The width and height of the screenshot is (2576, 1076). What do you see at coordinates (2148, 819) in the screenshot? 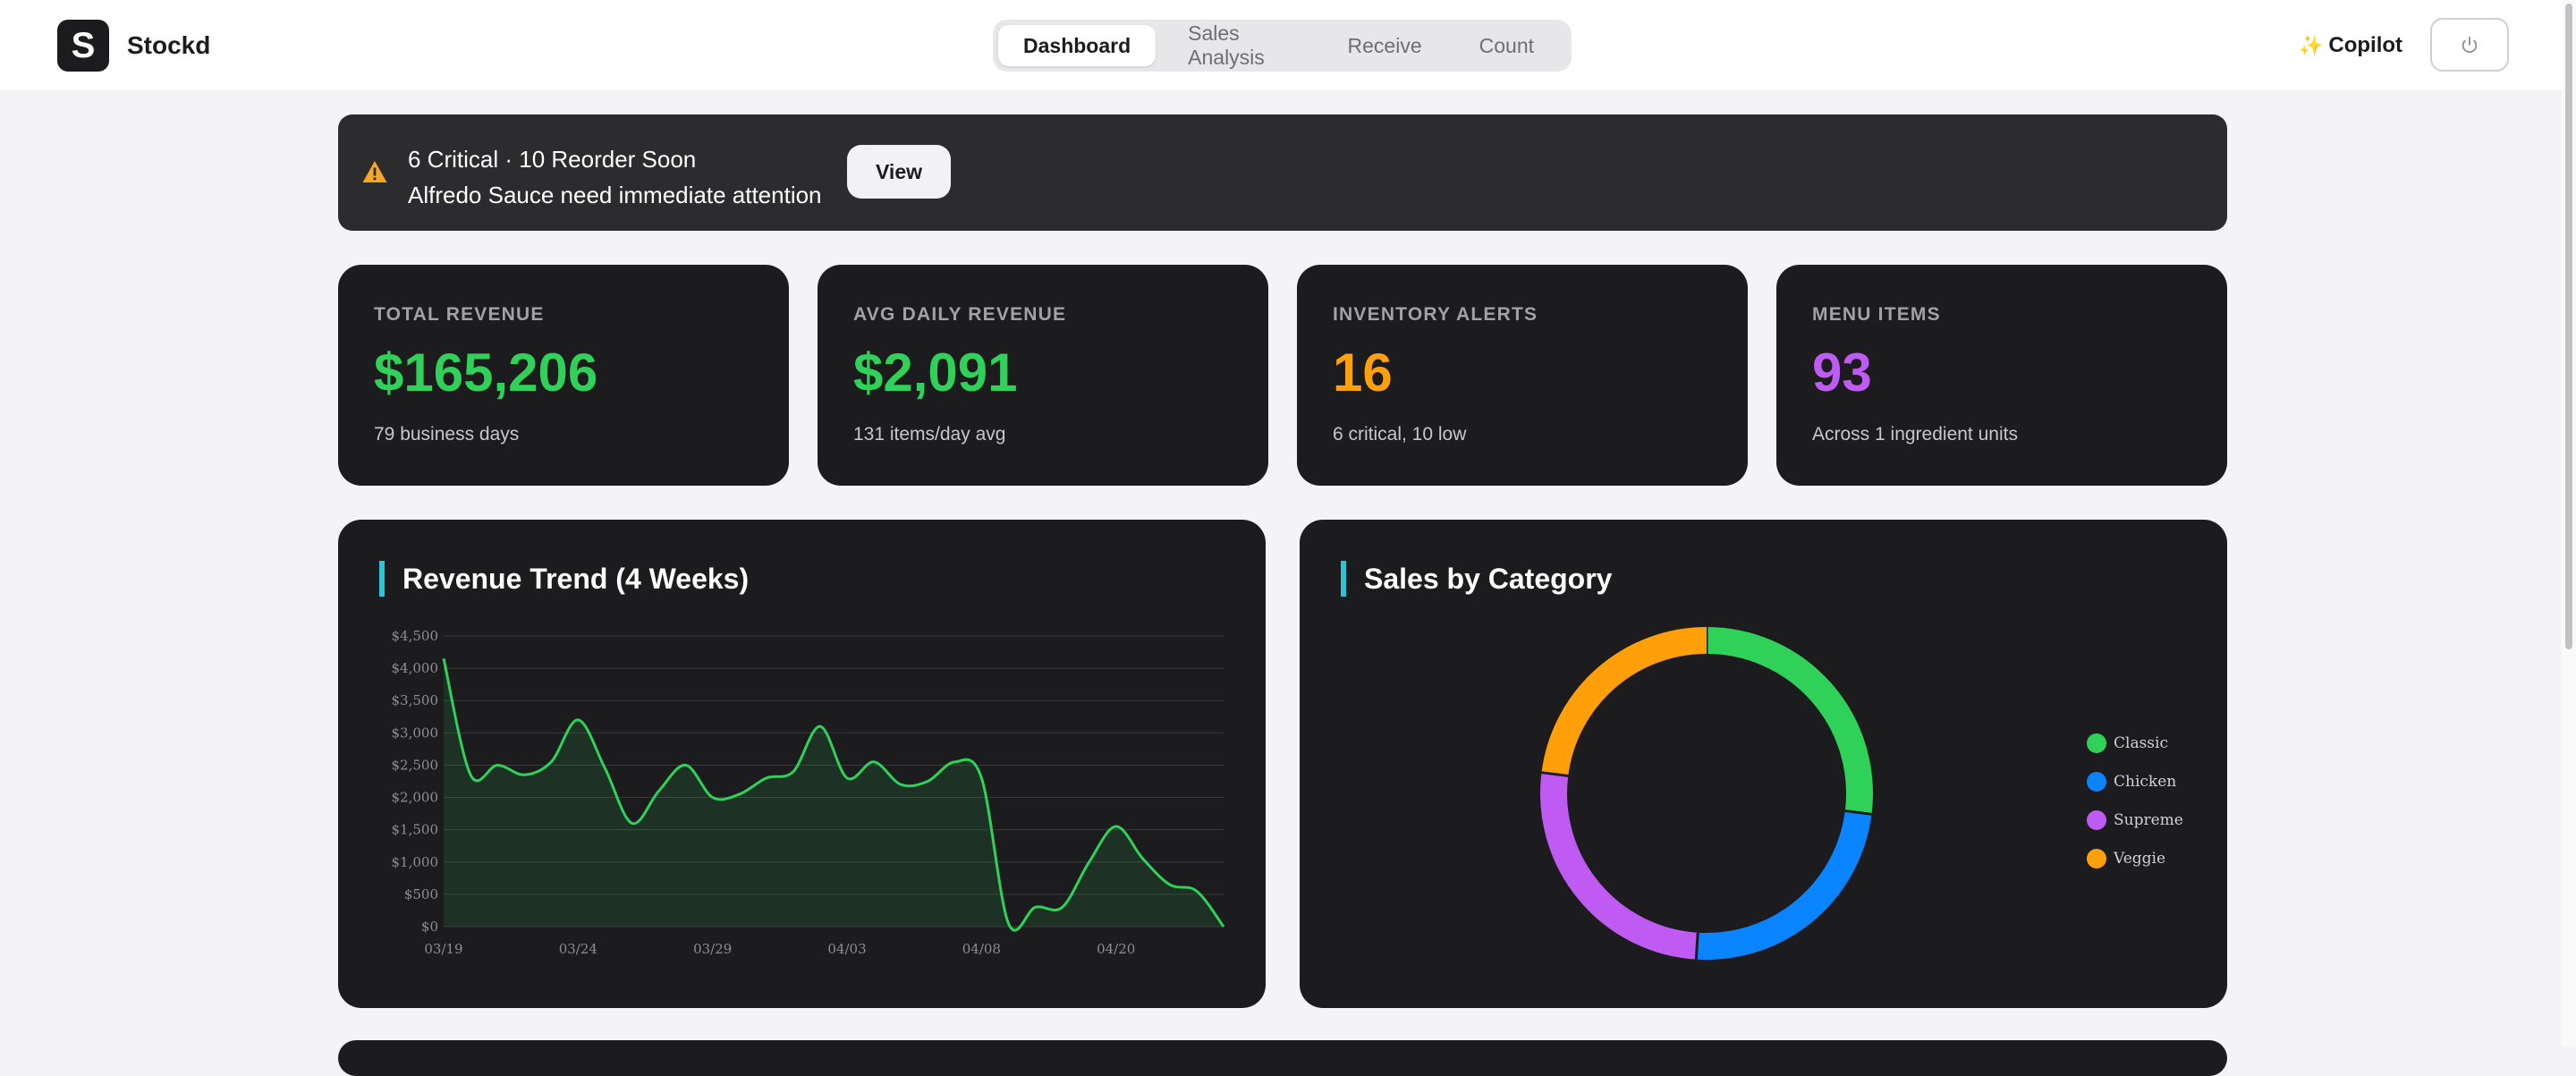
I see `legend-label: Supreme` at bounding box center [2148, 819].